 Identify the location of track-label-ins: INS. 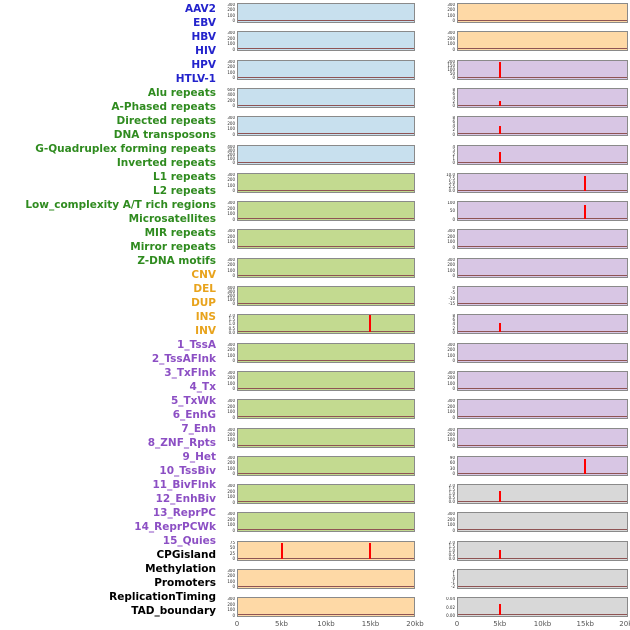
(205, 317).